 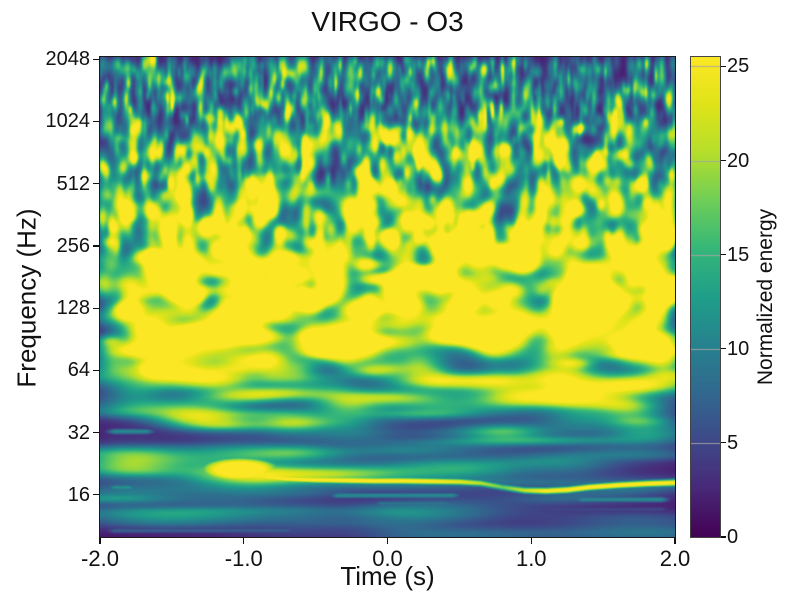 What do you see at coordinates (531, 558) in the screenshot?
I see `x-tick-label: 1.0` at bounding box center [531, 558].